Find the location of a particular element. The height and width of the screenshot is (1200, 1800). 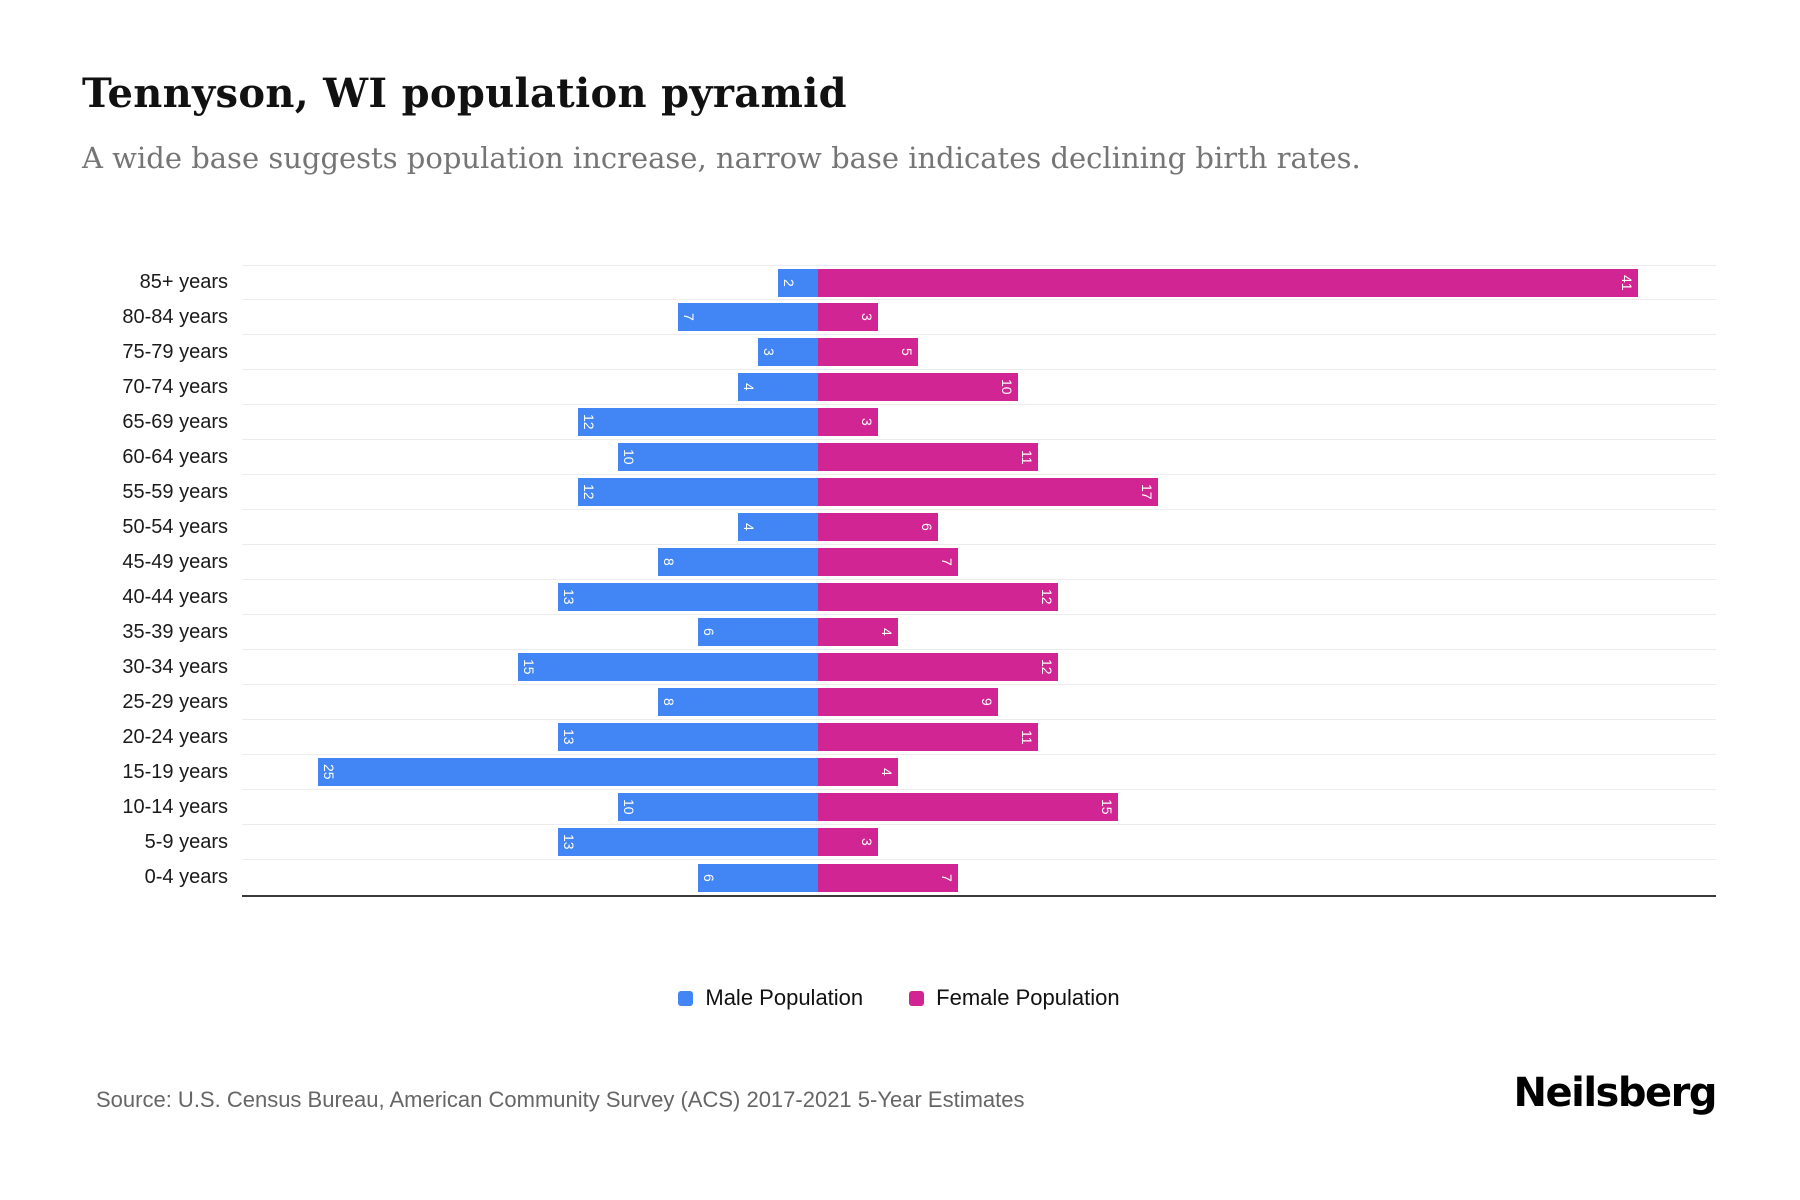

chart-row: 85+ years 2 41 is located at coordinates (899, 282).